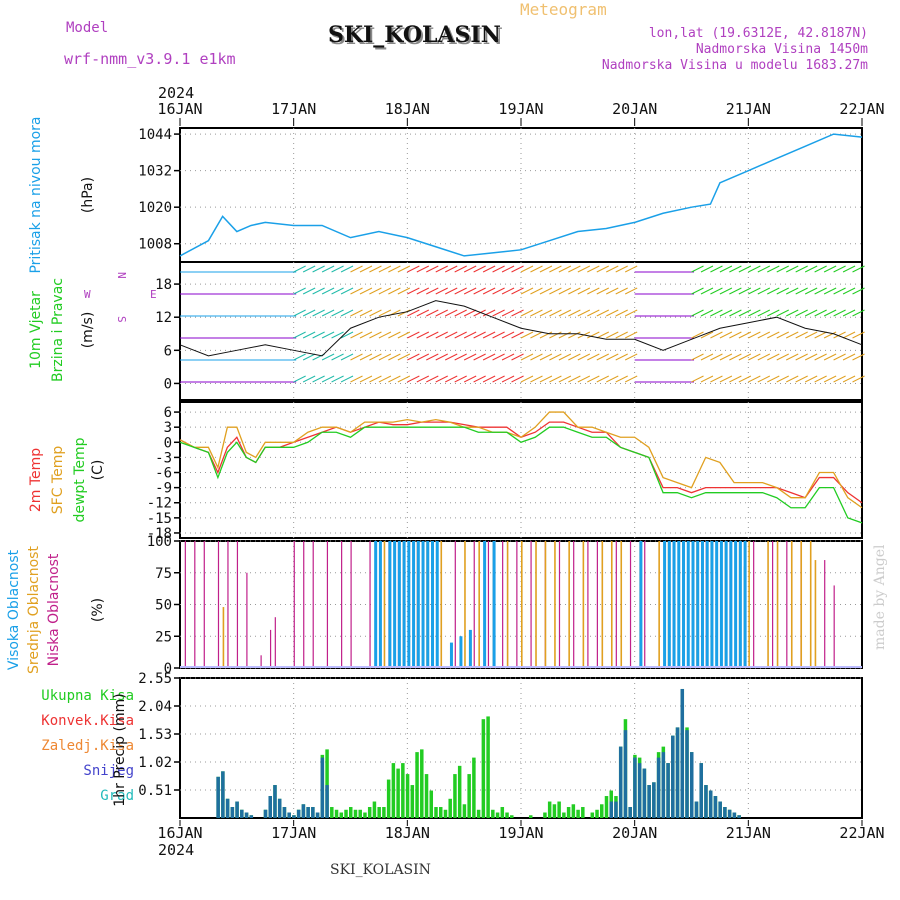 This screenshot has width=900, height=900. Describe the element at coordinates (563, 9) in the screenshot. I see `meteogram-label: Meteogram` at that location.